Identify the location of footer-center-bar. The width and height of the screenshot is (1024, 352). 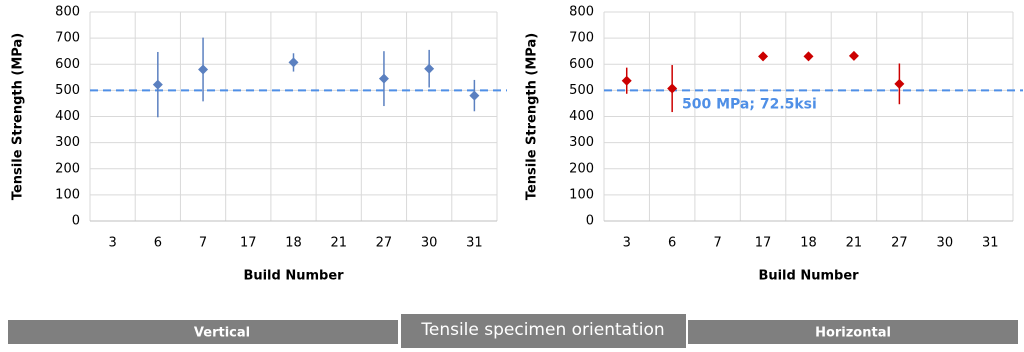
(543, 331).